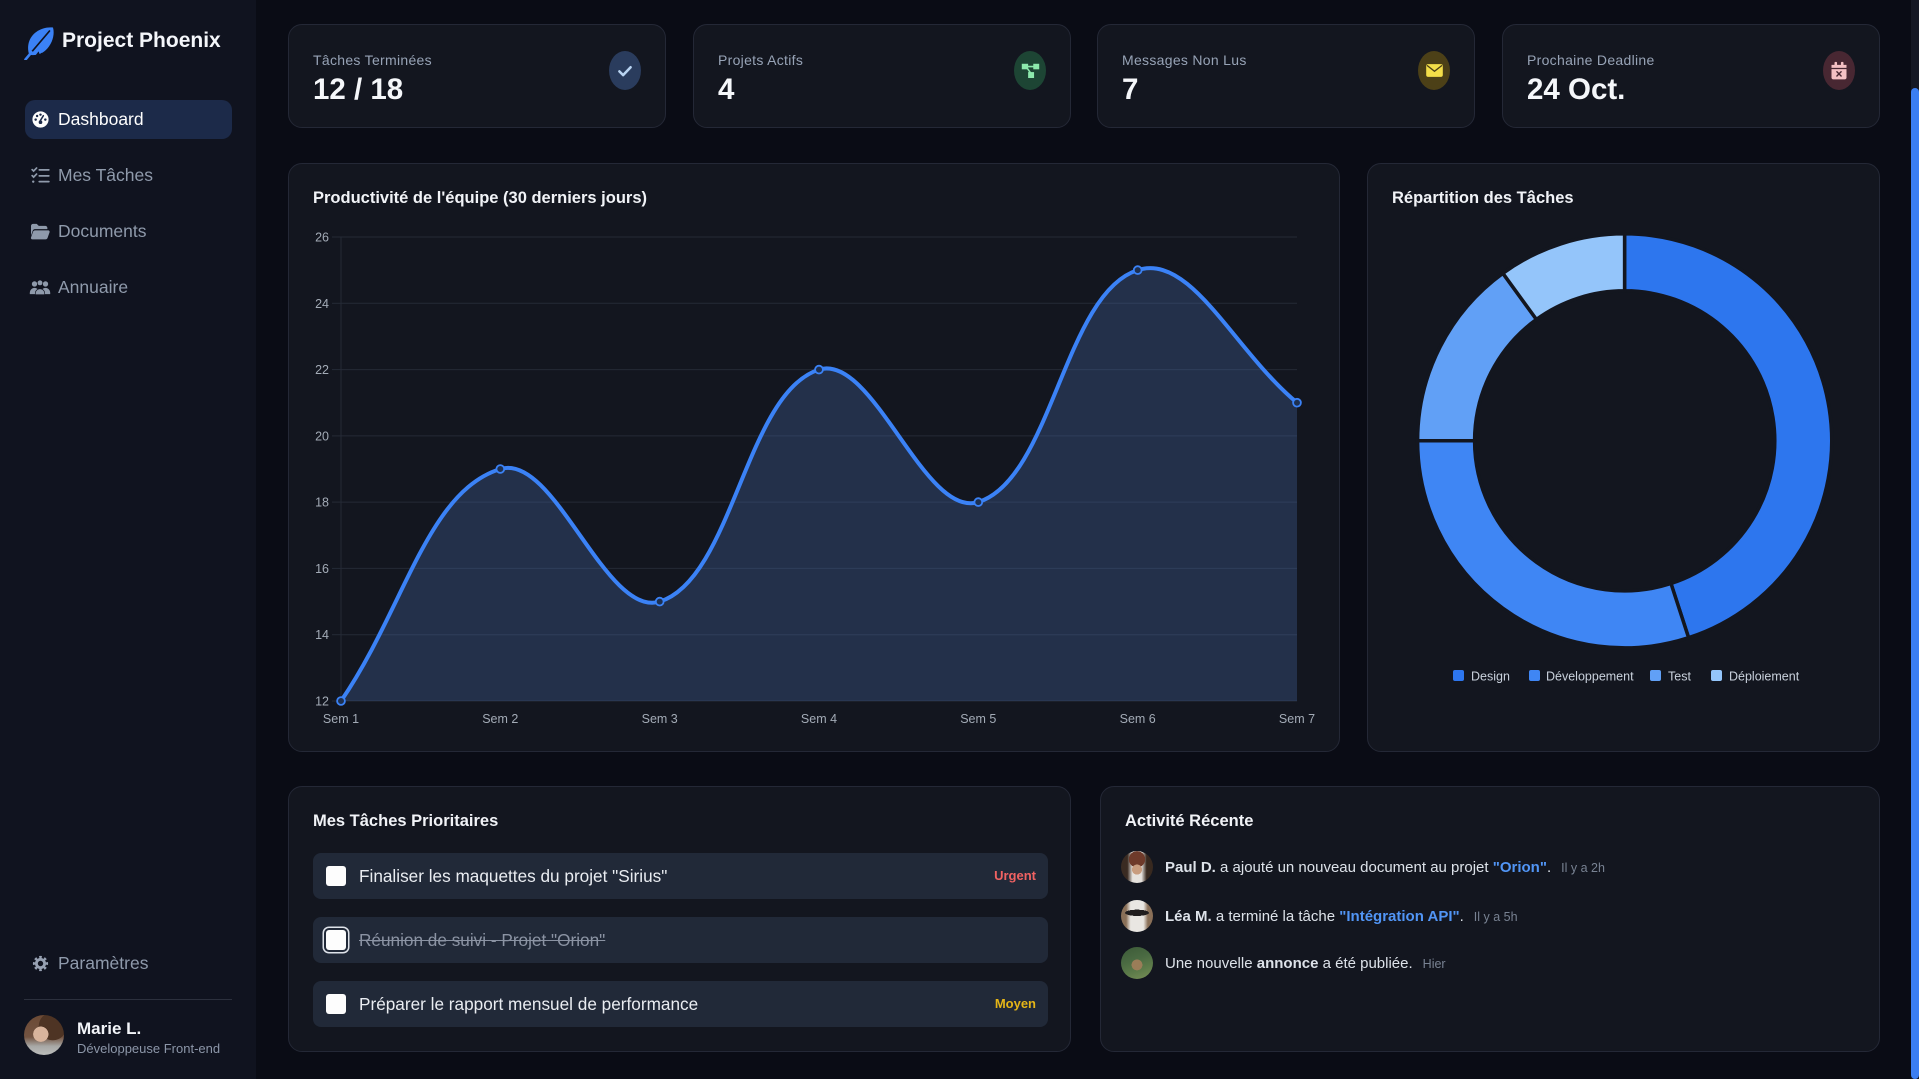 This screenshot has height=1079, width=1919. I want to click on svg-text: Sem 3, so click(660, 719).